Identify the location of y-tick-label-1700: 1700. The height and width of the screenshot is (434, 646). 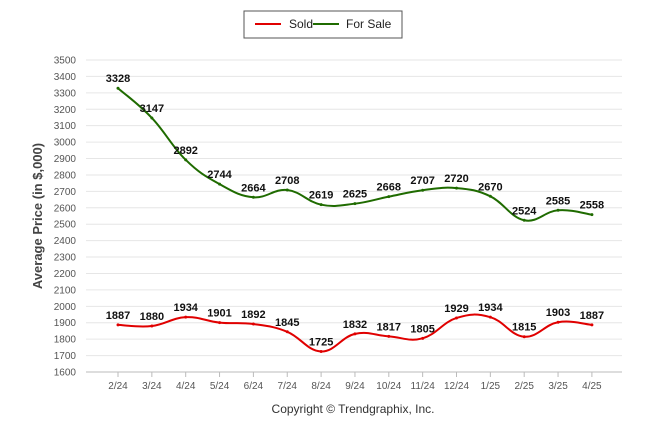
(65, 356).